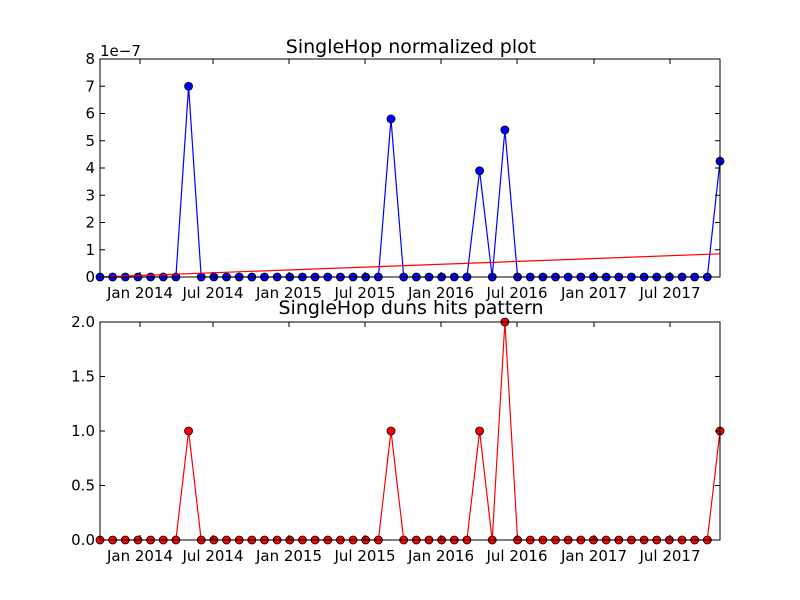 The image size is (800, 600). Describe the element at coordinates (410, 265) in the screenshot. I see `trend-line` at that location.